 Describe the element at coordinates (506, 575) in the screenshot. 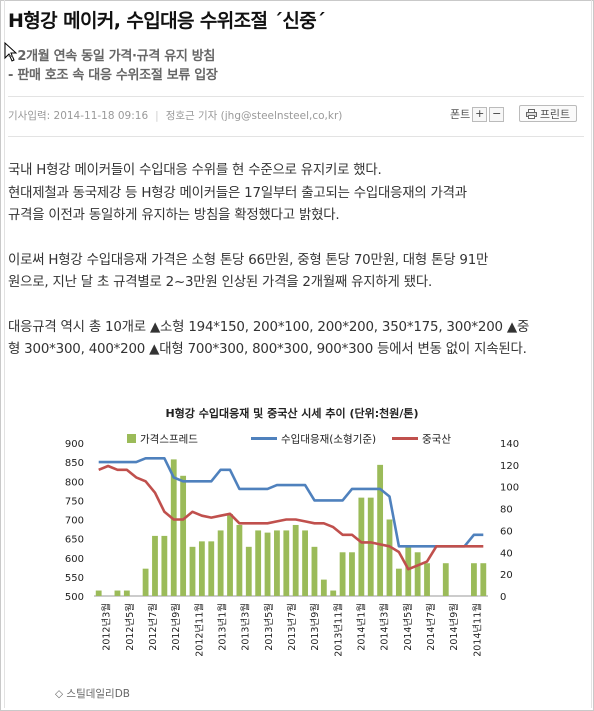

I see `y-tick-right: 20` at that location.